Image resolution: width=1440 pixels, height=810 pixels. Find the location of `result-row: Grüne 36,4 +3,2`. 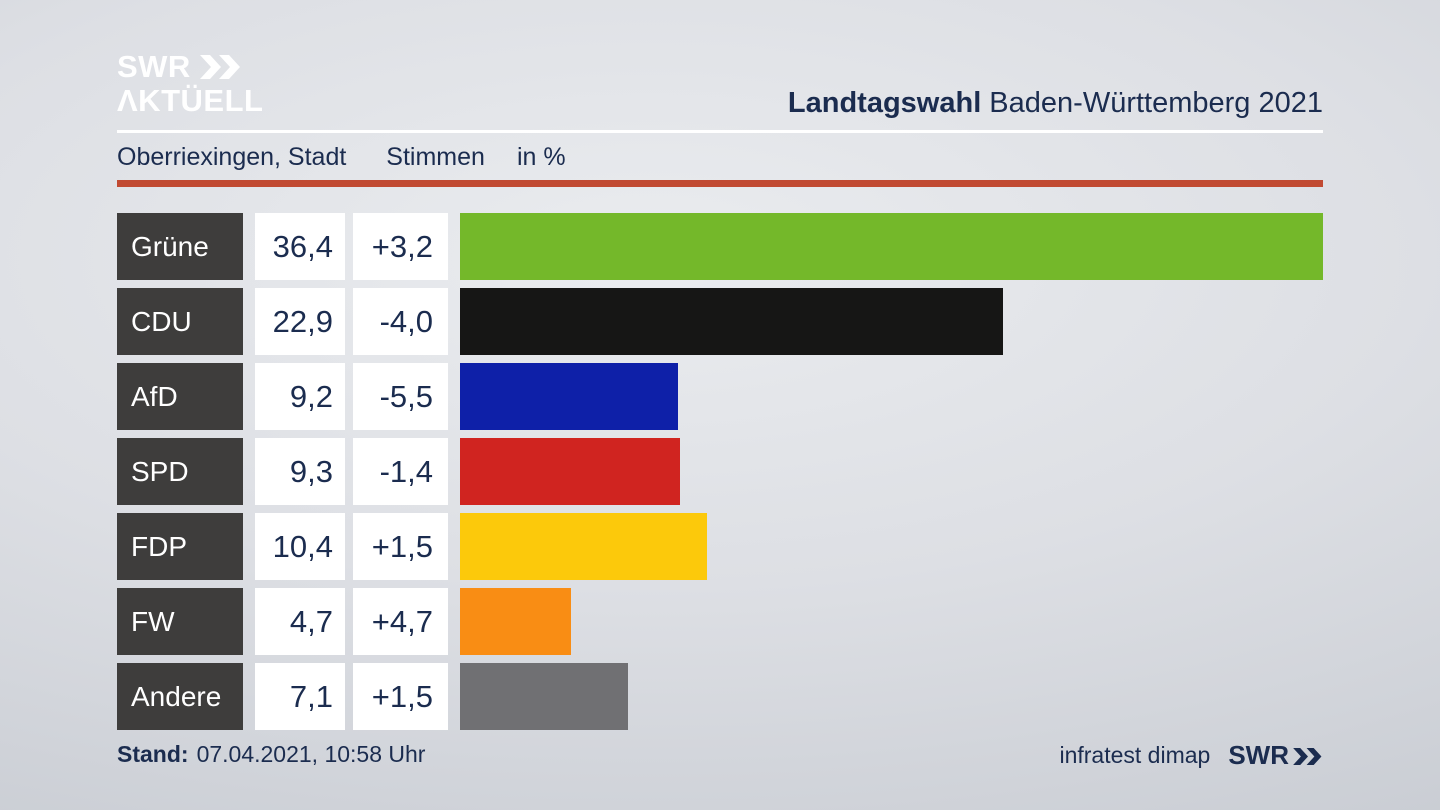

result-row: Grüne 36,4 +3,2 is located at coordinates (720, 246).